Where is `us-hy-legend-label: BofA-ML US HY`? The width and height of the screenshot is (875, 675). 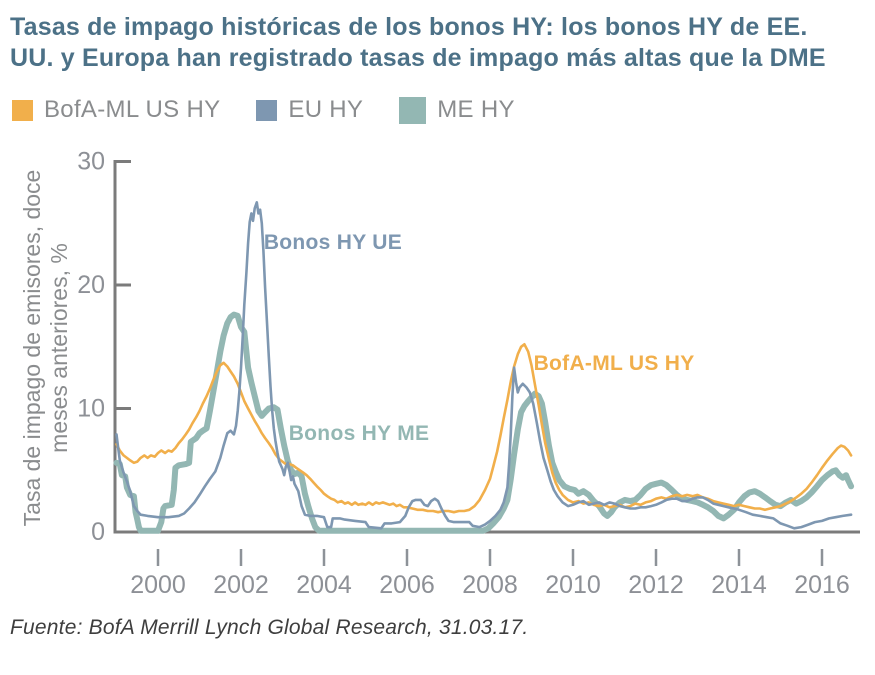
us-hy-legend-label: BofA-ML US HY is located at coordinates (132, 109).